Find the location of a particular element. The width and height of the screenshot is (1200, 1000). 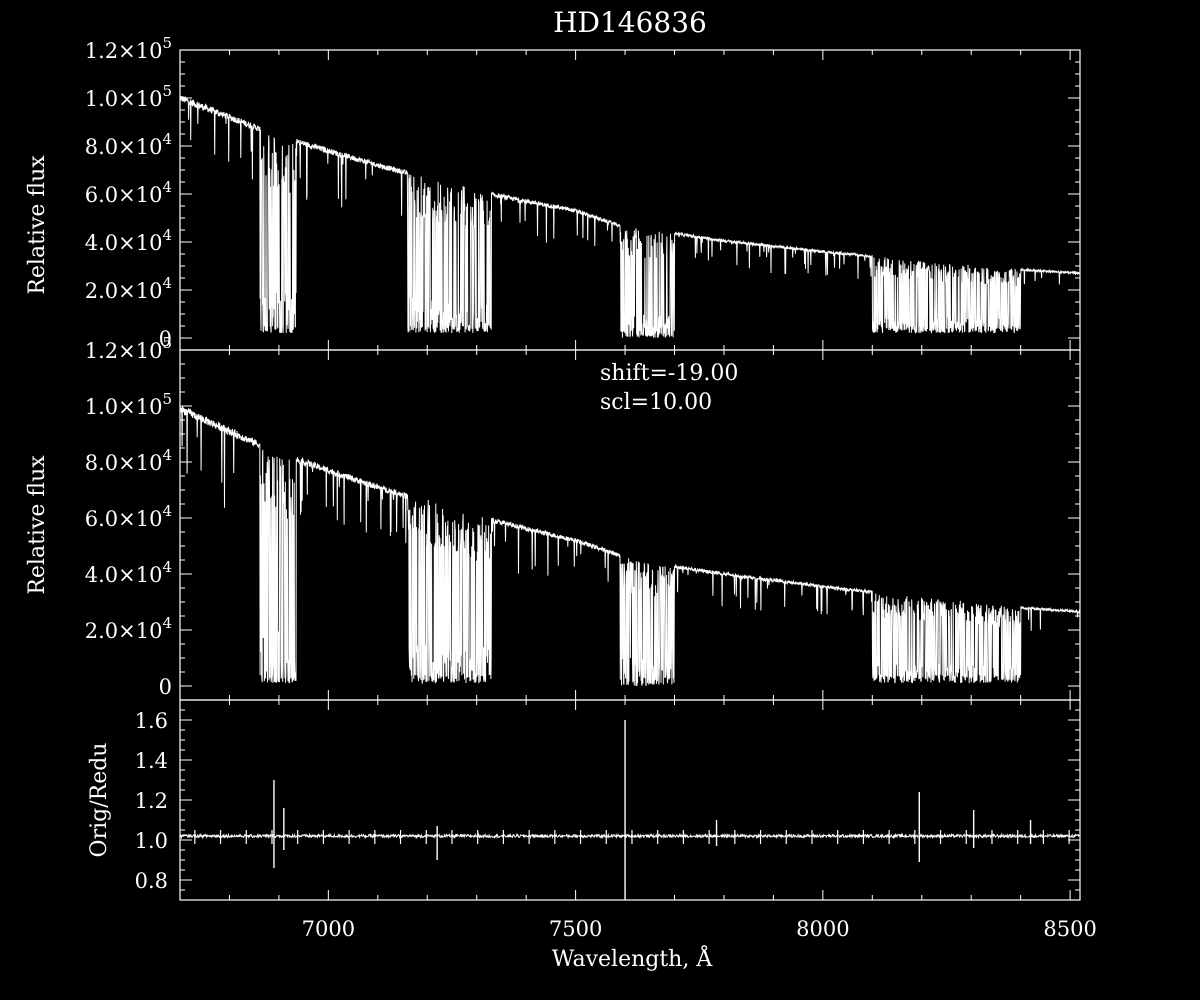

x-axis-label: Wavelength, Å is located at coordinates (633, 958).